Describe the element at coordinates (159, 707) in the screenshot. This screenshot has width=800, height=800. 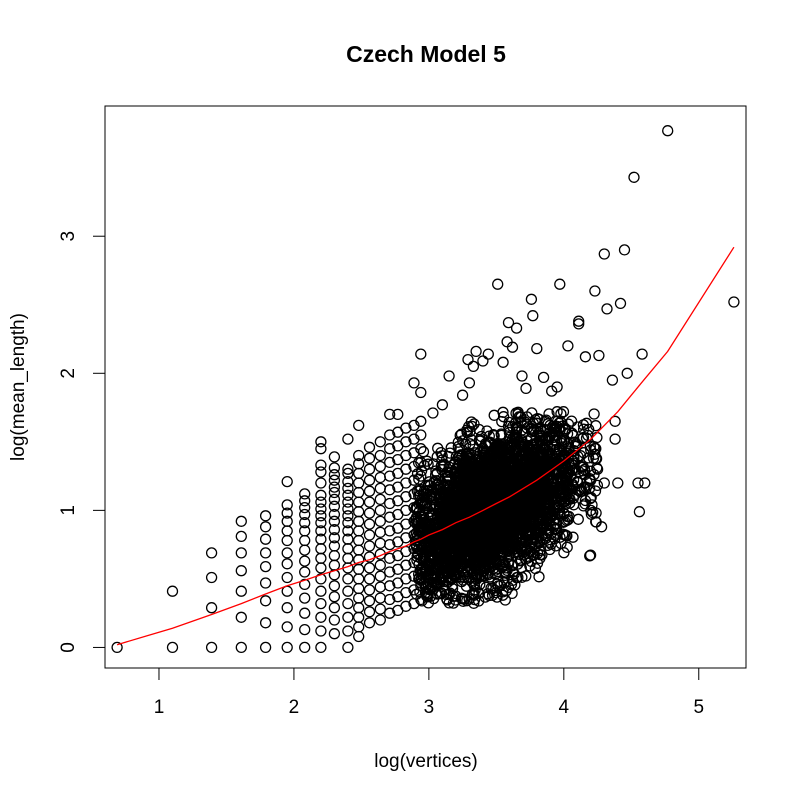
I see `x-tick-label: 1` at that location.